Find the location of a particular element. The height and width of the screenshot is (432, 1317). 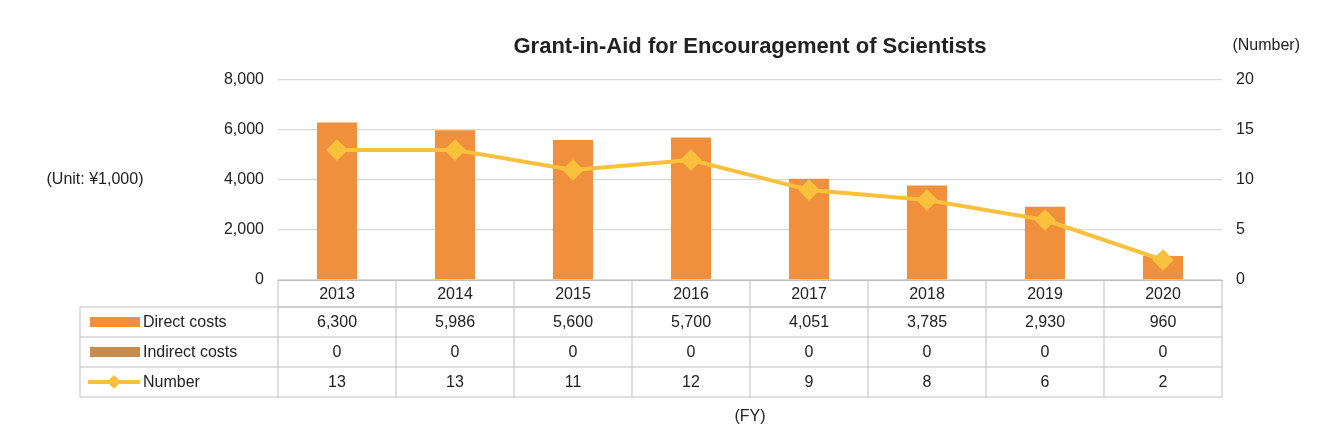

x-tick-label: 2013 is located at coordinates (337, 293).